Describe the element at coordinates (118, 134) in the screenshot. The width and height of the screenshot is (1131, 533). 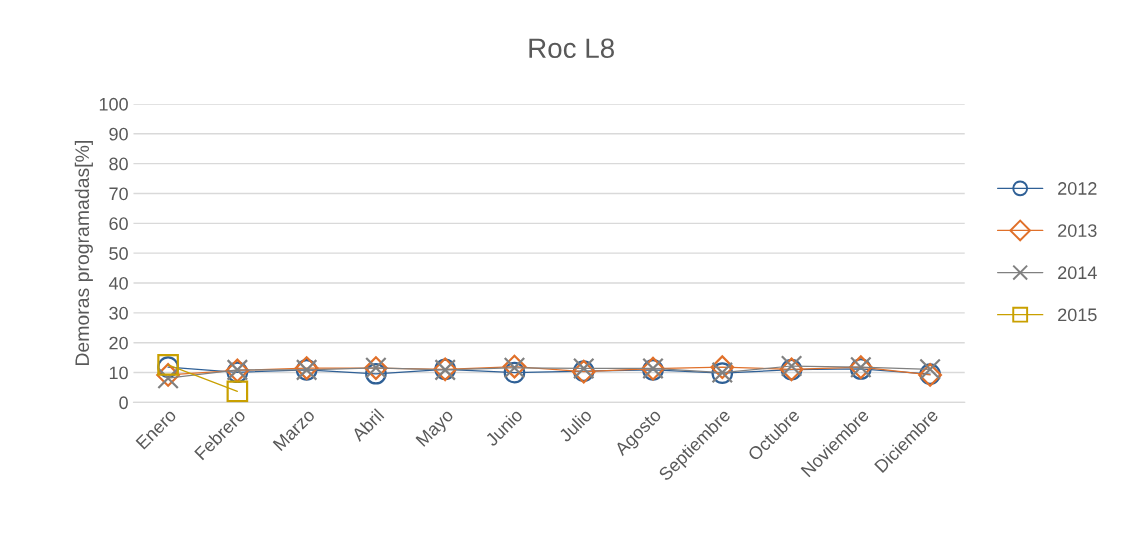
I see `y-tick-label: 90` at that location.